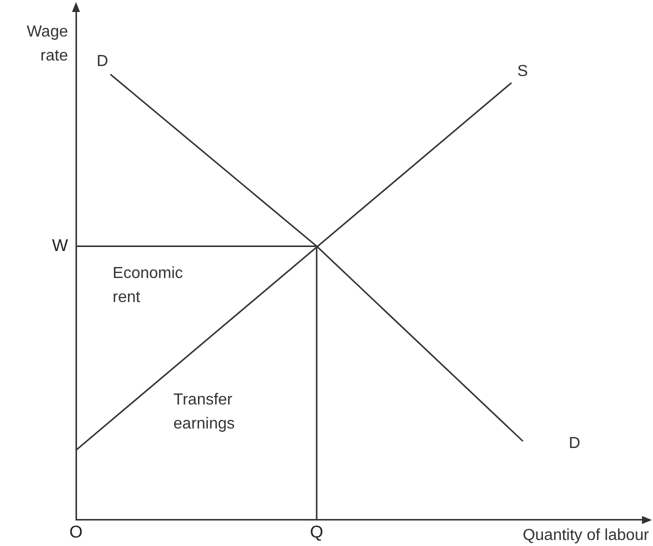 Image resolution: width=653 pixels, height=546 pixels. What do you see at coordinates (102, 61) in the screenshot?
I see `text: D` at bounding box center [102, 61].